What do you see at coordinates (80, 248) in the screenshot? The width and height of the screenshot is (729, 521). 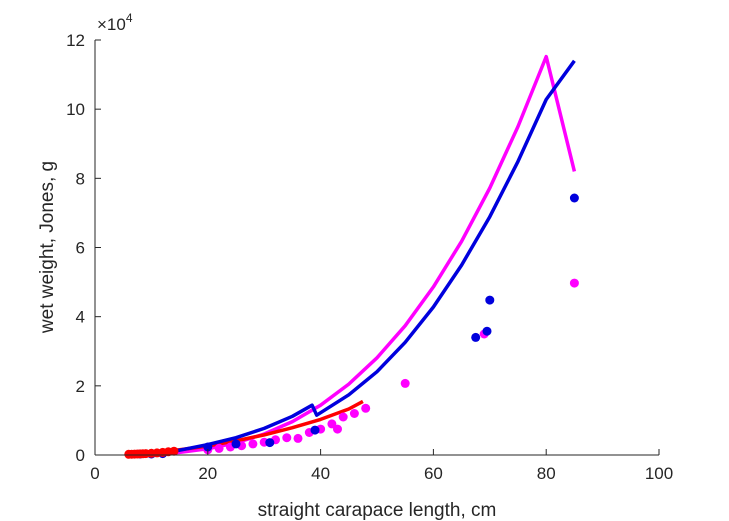 I see `y-tick-label: 6` at bounding box center [80, 248].